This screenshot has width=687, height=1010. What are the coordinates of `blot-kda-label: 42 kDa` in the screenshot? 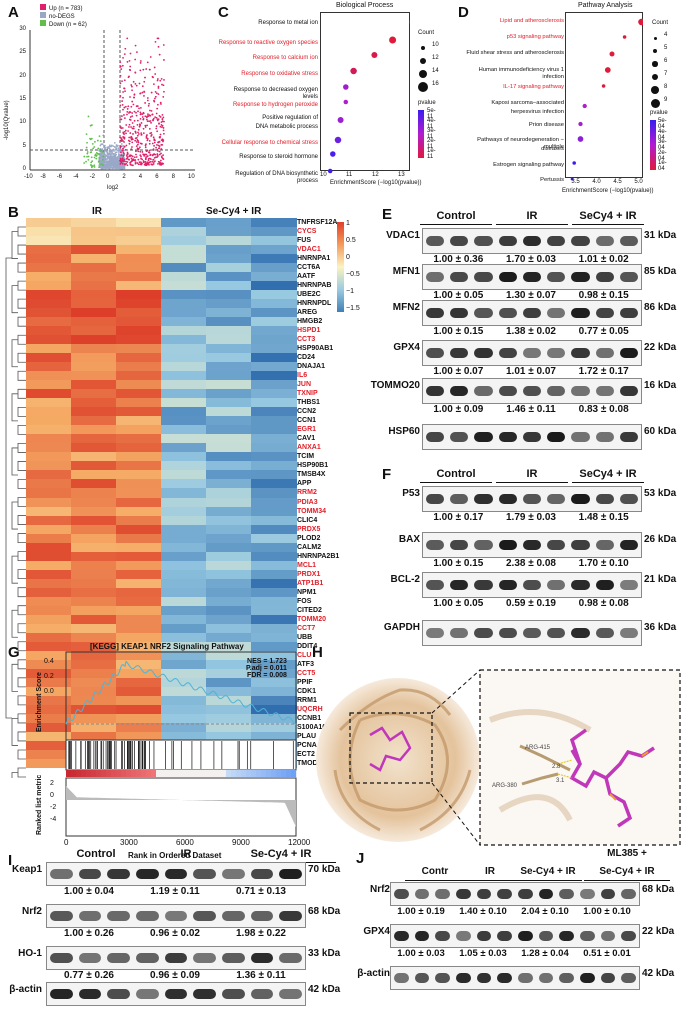 It's located at (658, 973).